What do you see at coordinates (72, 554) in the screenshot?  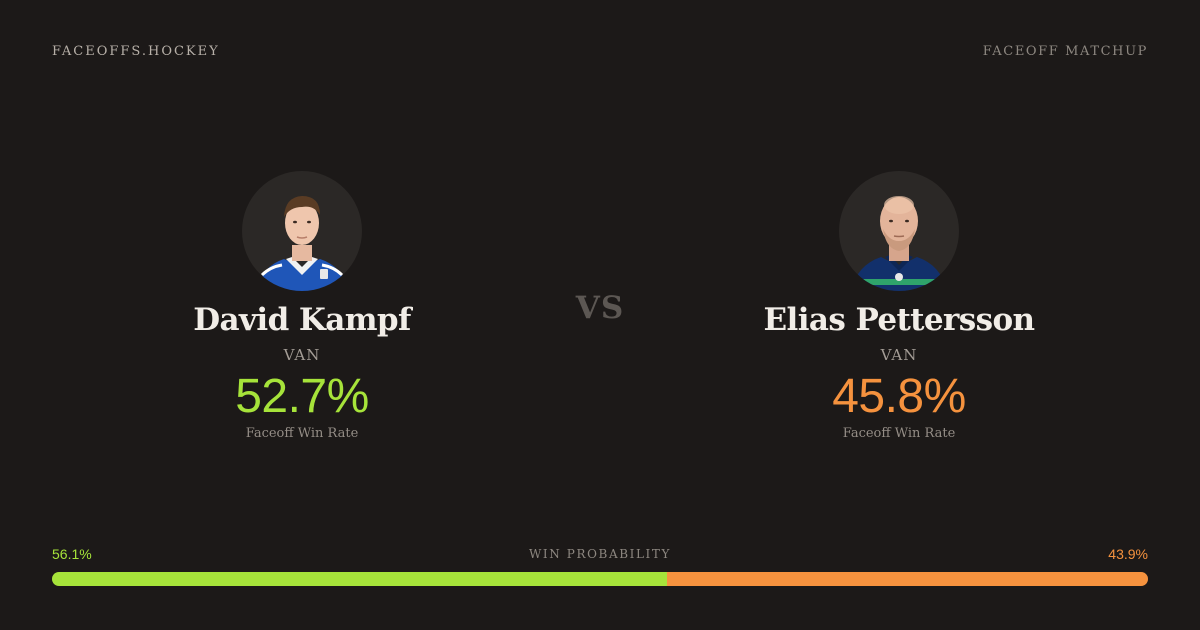 I see `win-probability-left: 56.1%` at bounding box center [72, 554].